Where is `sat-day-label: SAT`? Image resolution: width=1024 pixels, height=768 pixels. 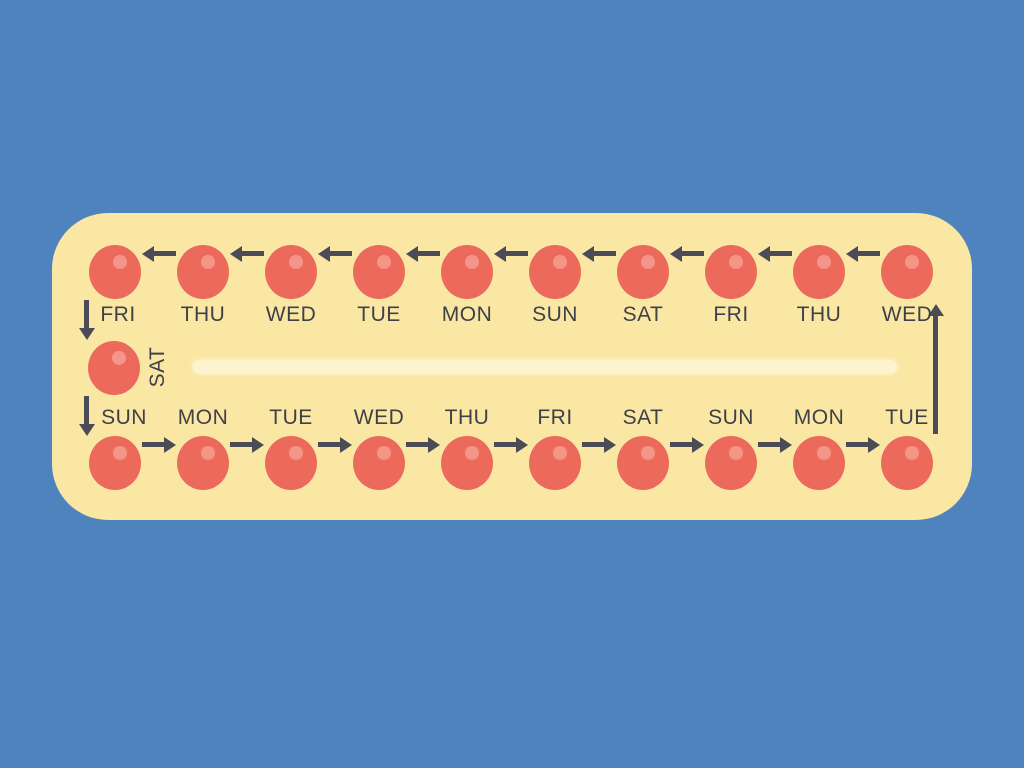 sat-day-label: SAT is located at coordinates (157, 367).